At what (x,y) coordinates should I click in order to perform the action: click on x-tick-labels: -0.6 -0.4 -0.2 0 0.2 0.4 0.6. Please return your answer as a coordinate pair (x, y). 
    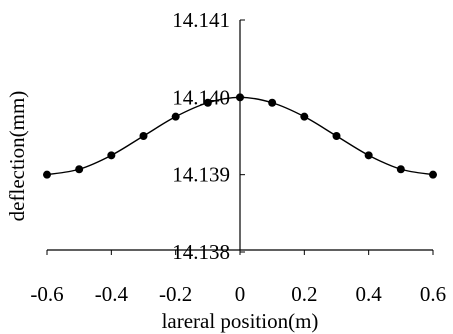
    Looking at the image, I should click on (238, 294).